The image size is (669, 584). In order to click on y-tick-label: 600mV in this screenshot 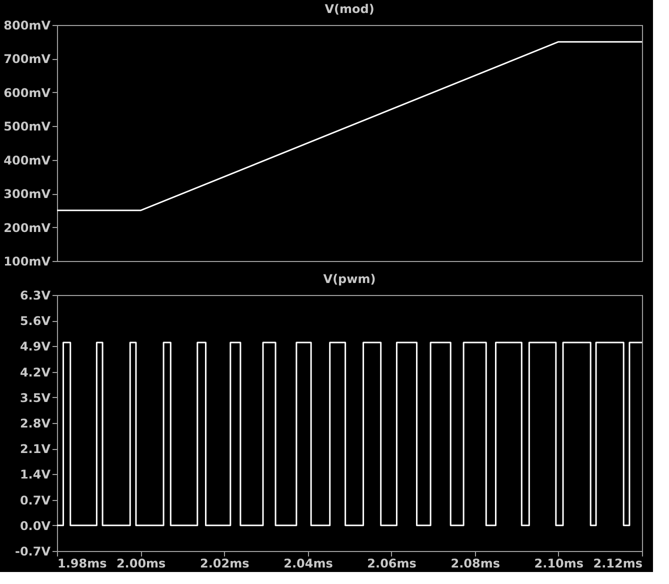, I will do `click(28, 93)`.